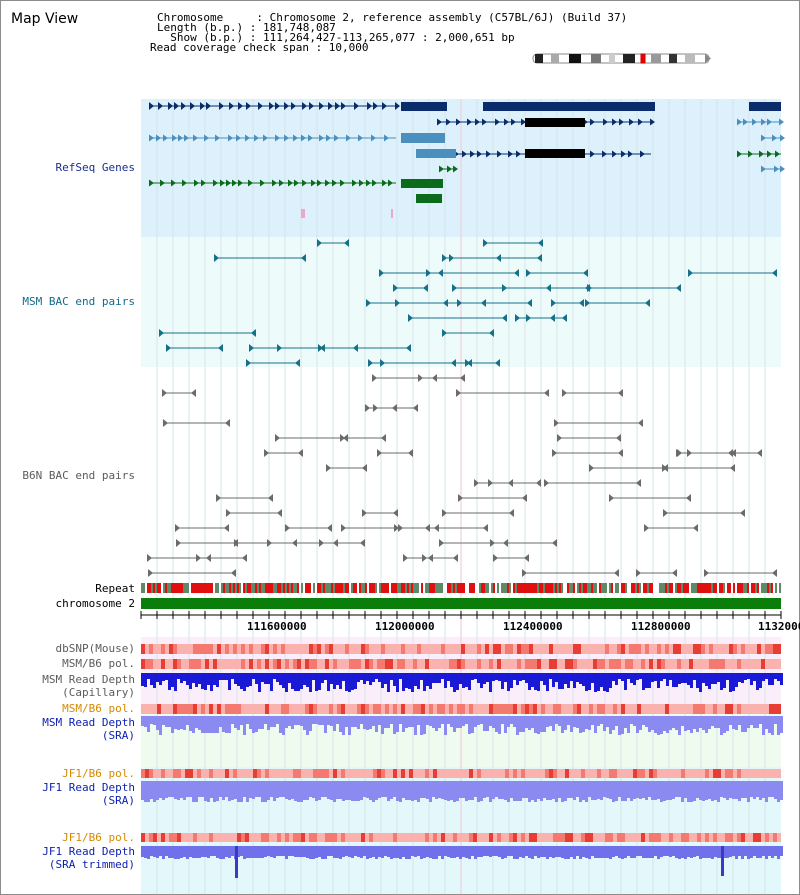  I want to click on chromosome-ideogram, so click(622, 59).